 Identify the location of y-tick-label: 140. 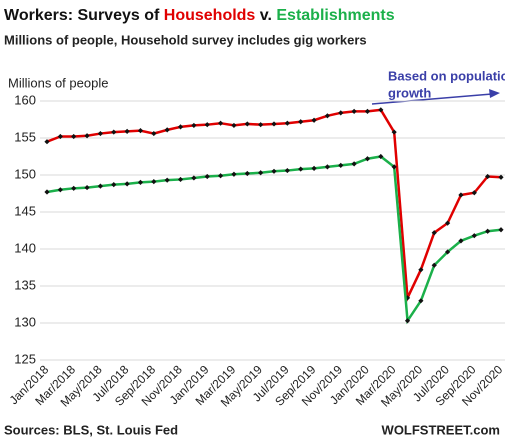
(25, 247).